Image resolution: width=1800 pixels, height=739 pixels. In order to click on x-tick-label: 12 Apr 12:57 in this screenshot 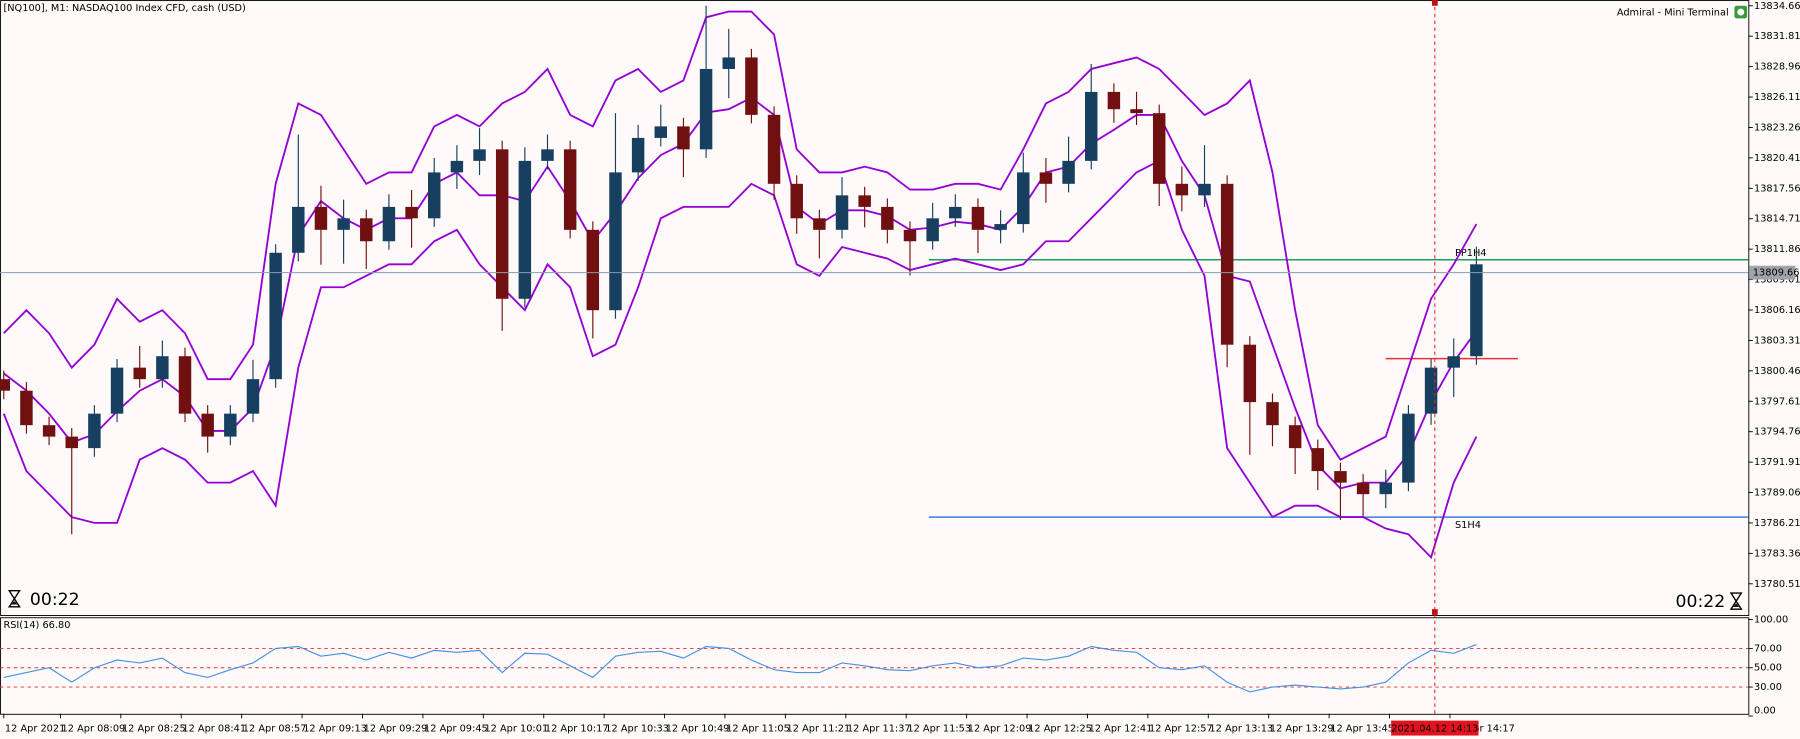, I will do `click(1181, 729)`.